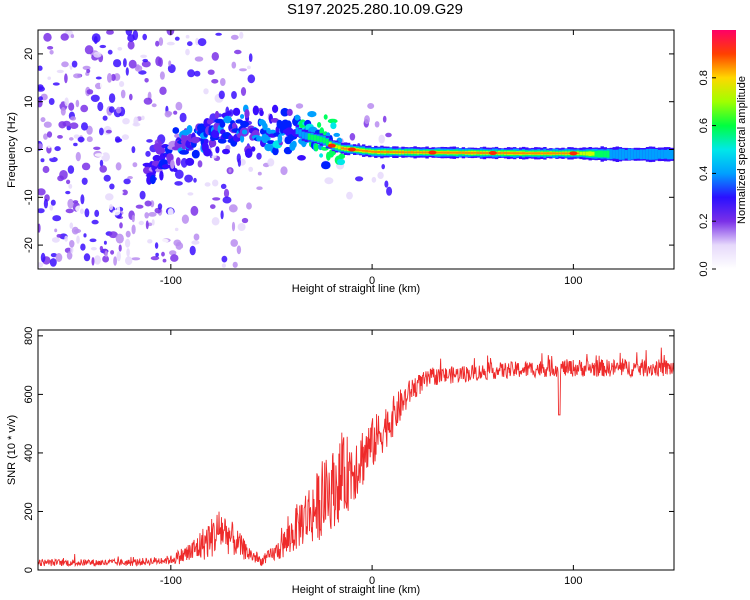 The width and height of the screenshot is (750, 600). What do you see at coordinates (704, 125) in the screenshot?
I see `colorbar-tick-label: 0.6` at bounding box center [704, 125].